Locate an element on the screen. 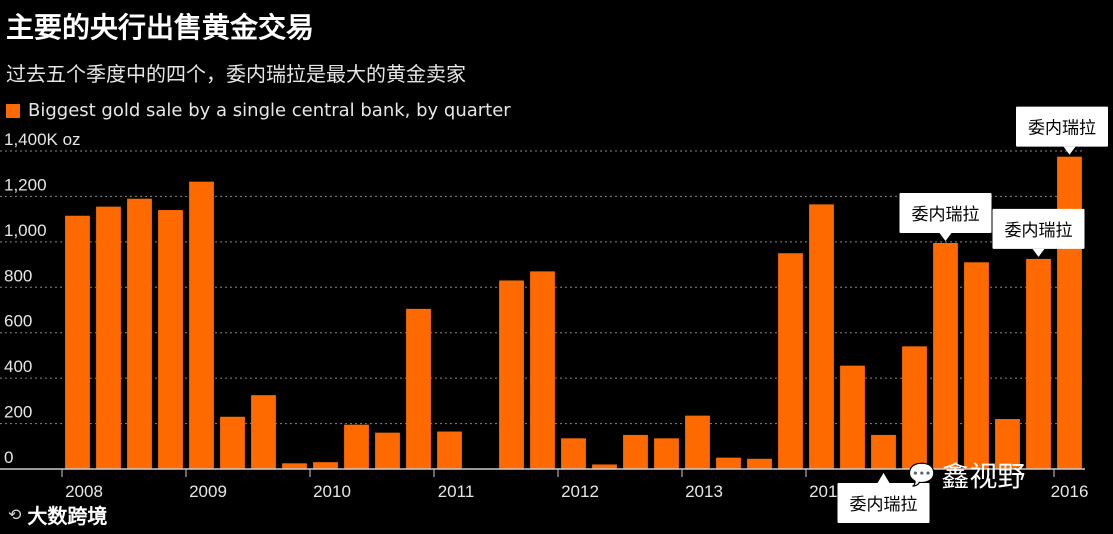 The image size is (1113, 534). x-tick-label: 2014 is located at coordinates (828, 491).